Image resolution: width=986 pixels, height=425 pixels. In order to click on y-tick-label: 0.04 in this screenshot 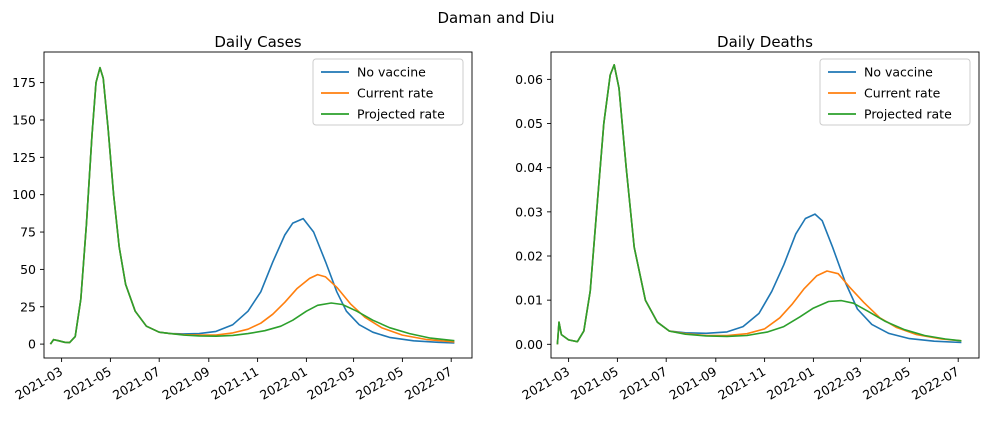, I will do `click(529, 167)`.